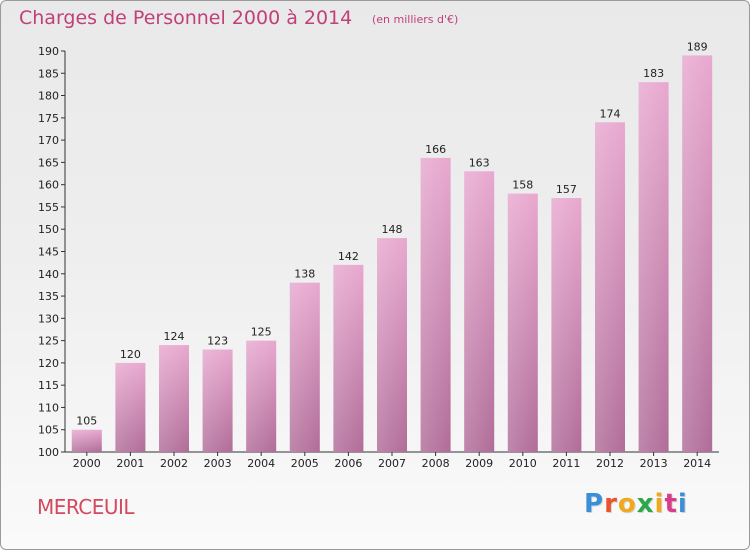 This screenshot has height=550, width=750. What do you see at coordinates (48, 162) in the screenshot?
I see `y-tick-label: 165` at bounding box center [48, 162].